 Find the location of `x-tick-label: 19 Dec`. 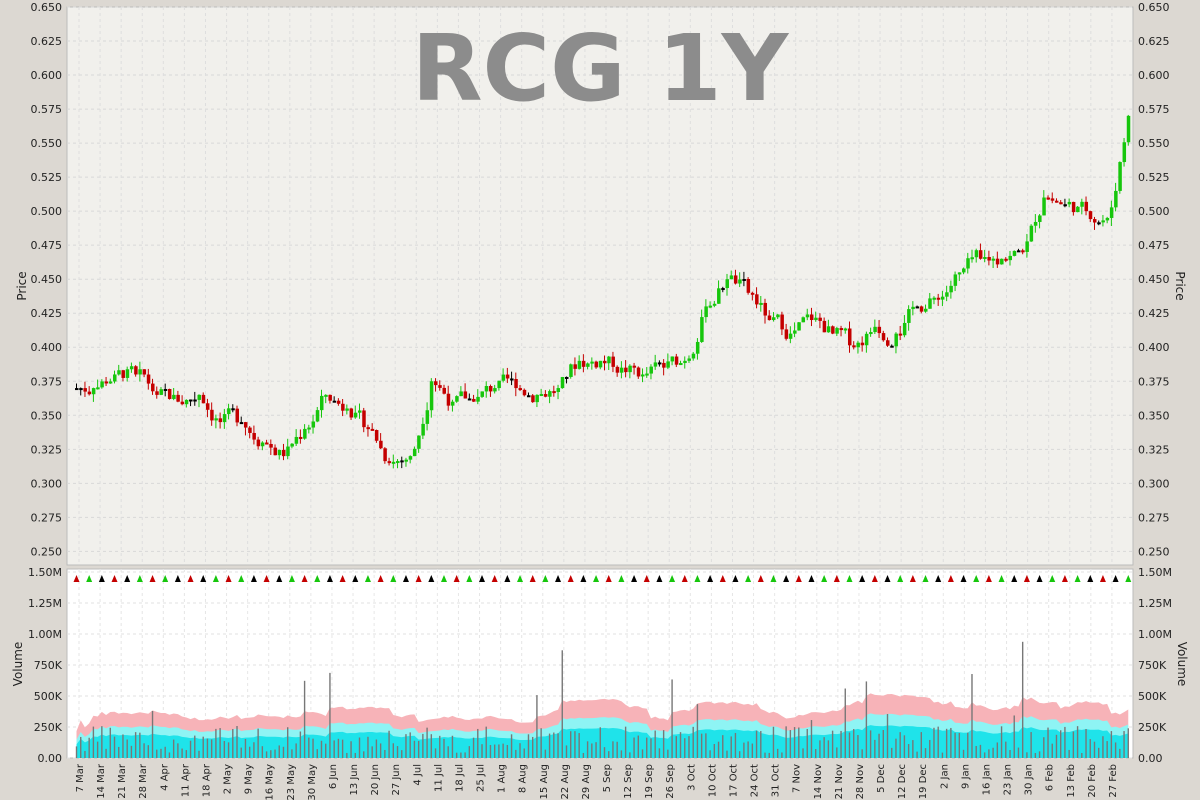

x-tick-label: 19 Dec is located at coordinates (923, 781).